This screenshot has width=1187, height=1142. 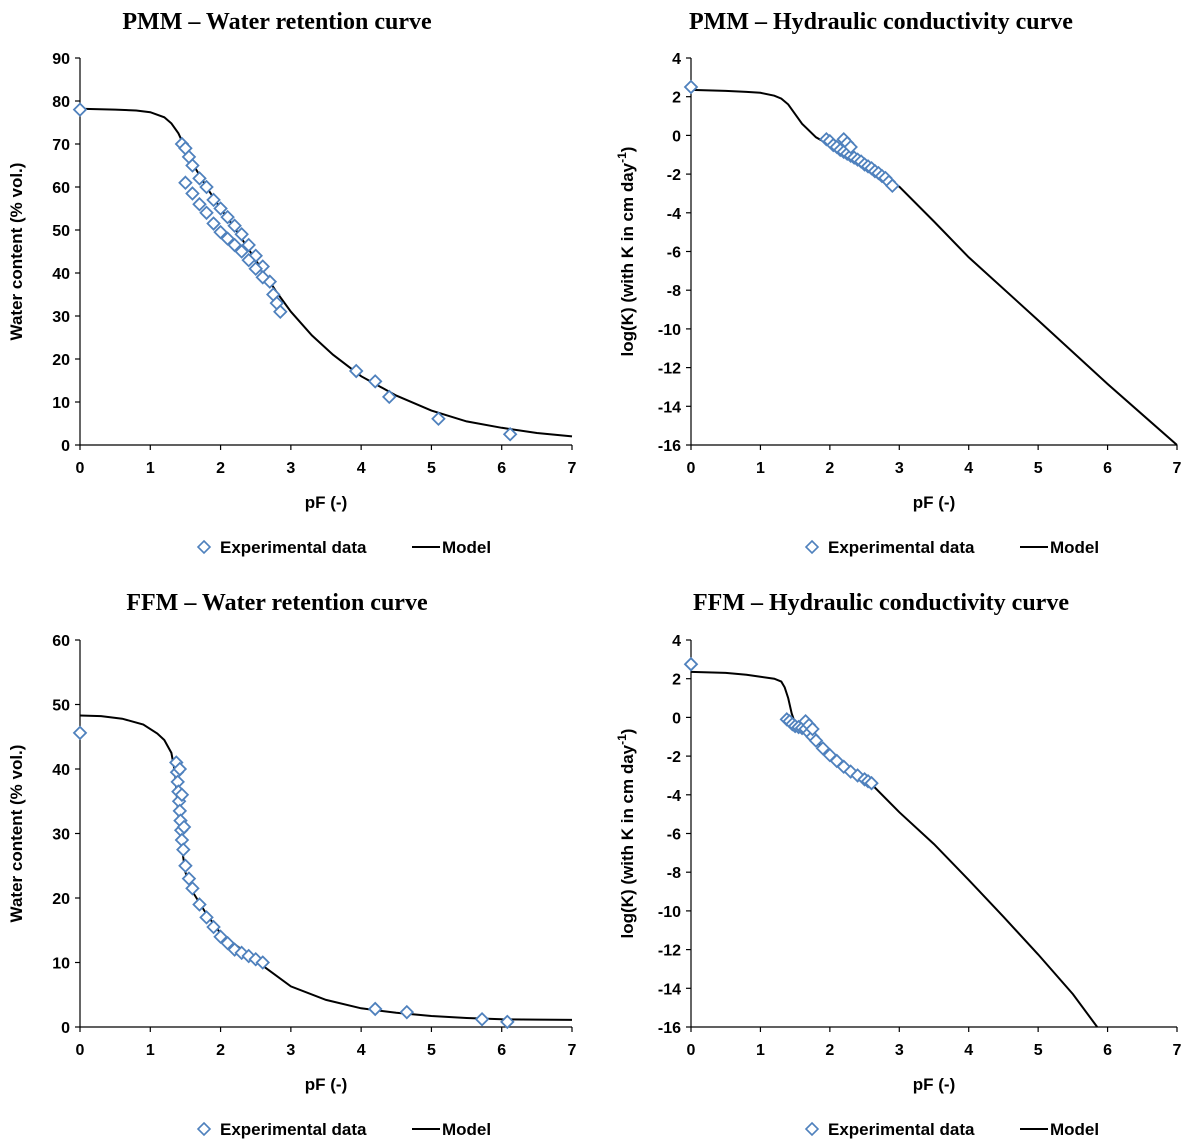 I want to click on y-tick-label: -16, so click(x=669, y=446).